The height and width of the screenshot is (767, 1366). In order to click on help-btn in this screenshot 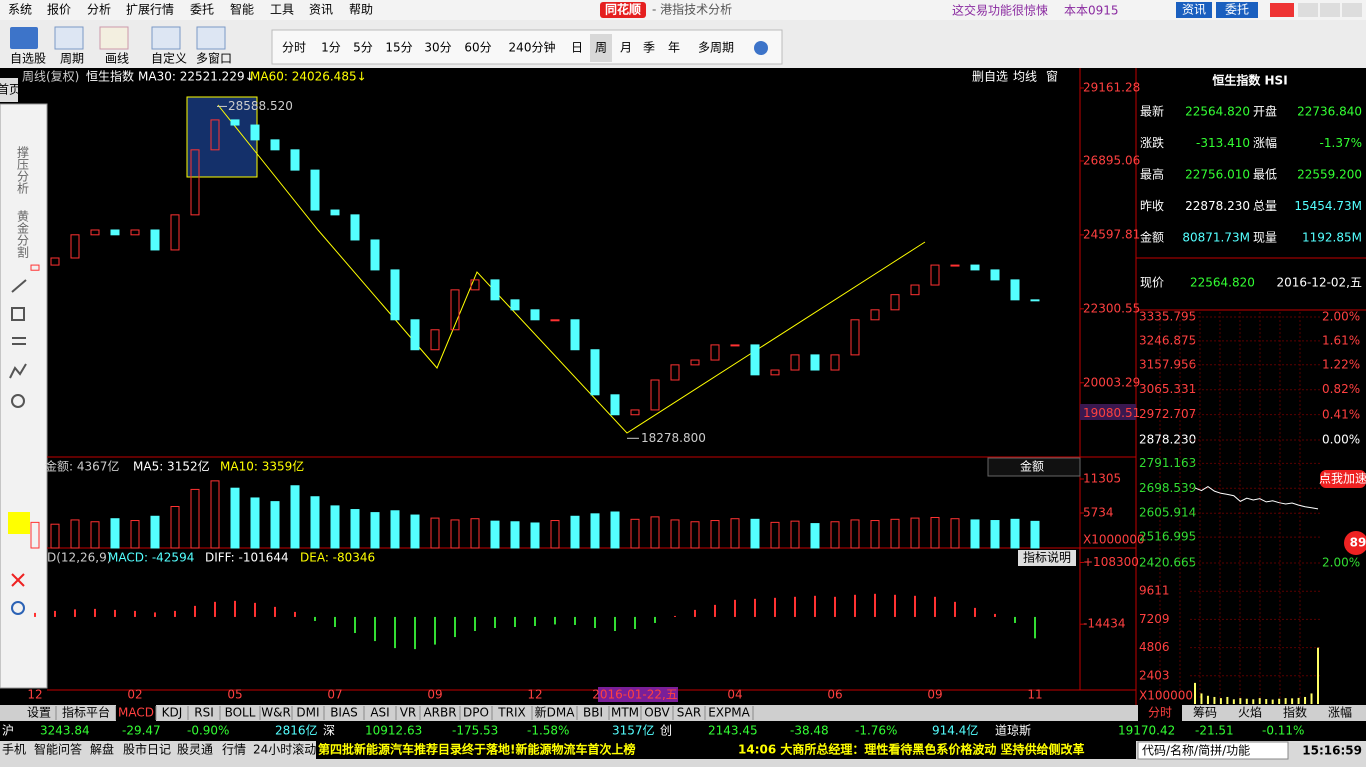, I will do `click(1047, 558)`.